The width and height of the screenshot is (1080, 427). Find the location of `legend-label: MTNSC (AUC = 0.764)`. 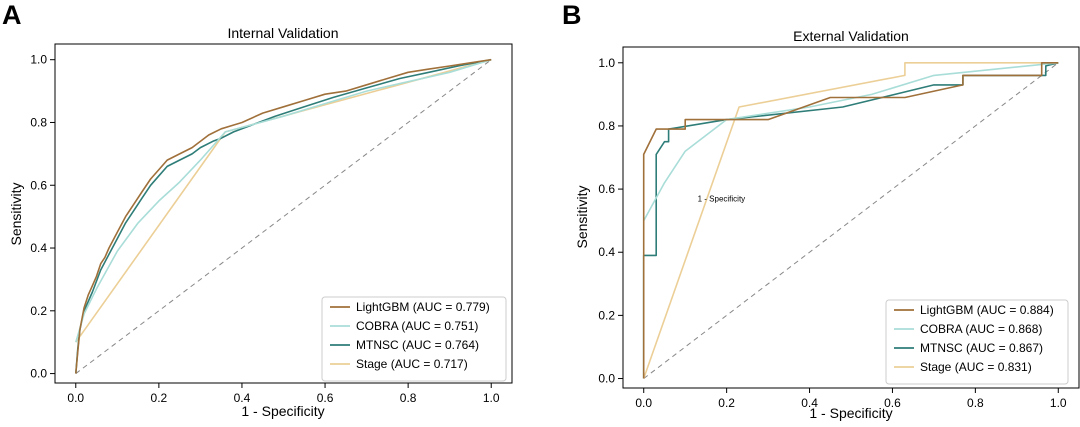

legend-label: MTNSC (AUC = 0.764) is located at coordinates (417, 345).